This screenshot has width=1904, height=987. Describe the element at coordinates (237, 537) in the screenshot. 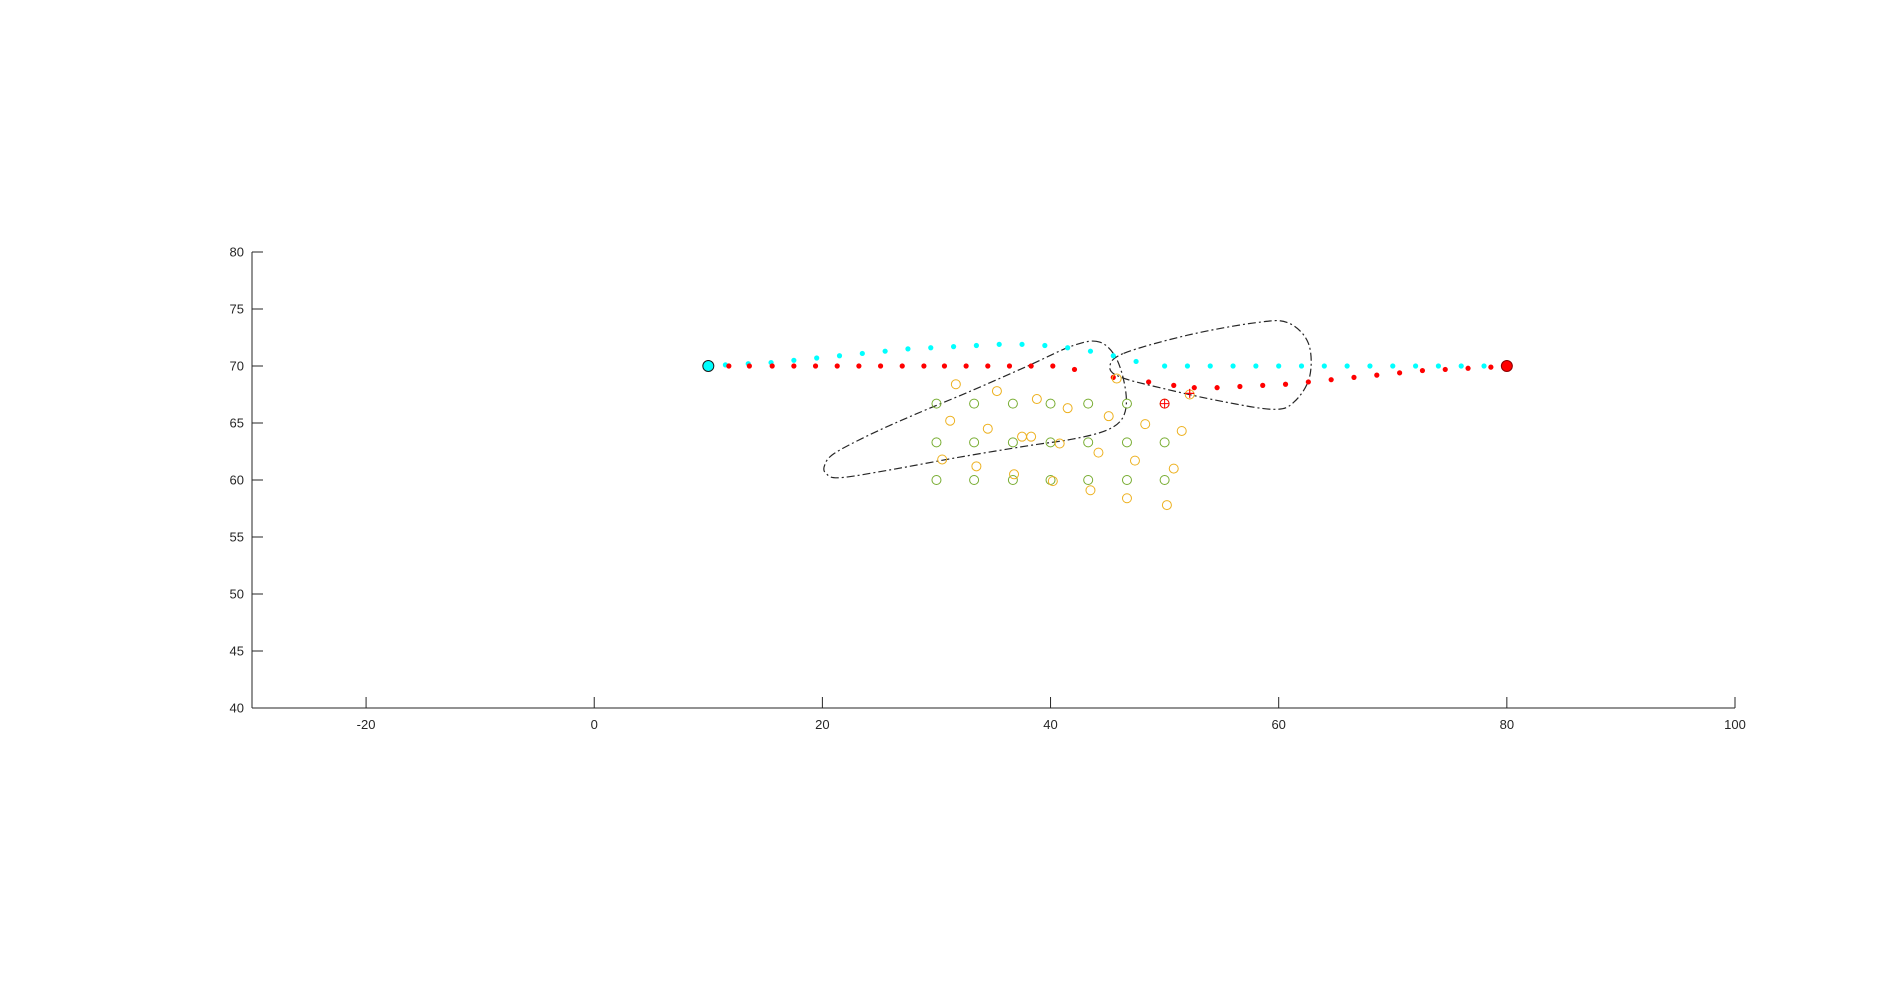

I see `y-tick-label: 55` at that location.